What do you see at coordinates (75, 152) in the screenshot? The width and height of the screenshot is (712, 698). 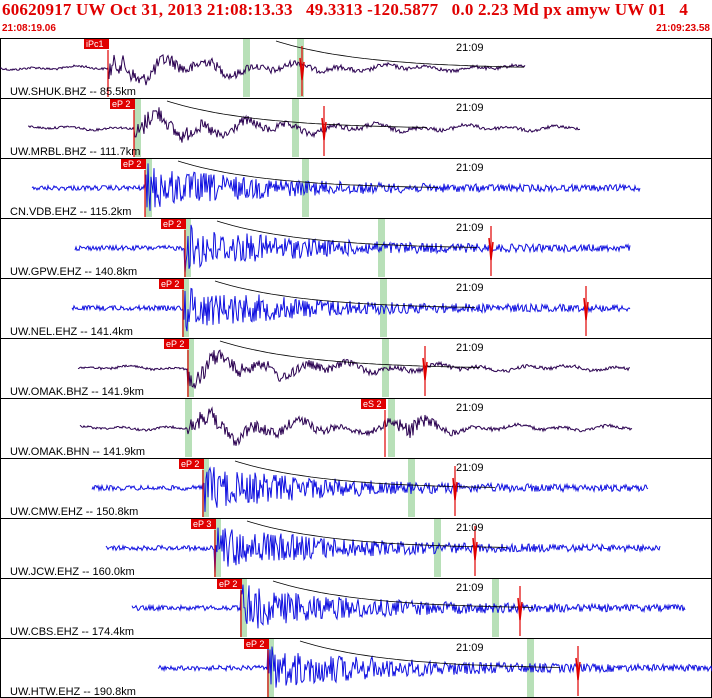 I see `station-label: UW.MRBL.BHZ -- 111.7km` at bounding box center [75, 152].